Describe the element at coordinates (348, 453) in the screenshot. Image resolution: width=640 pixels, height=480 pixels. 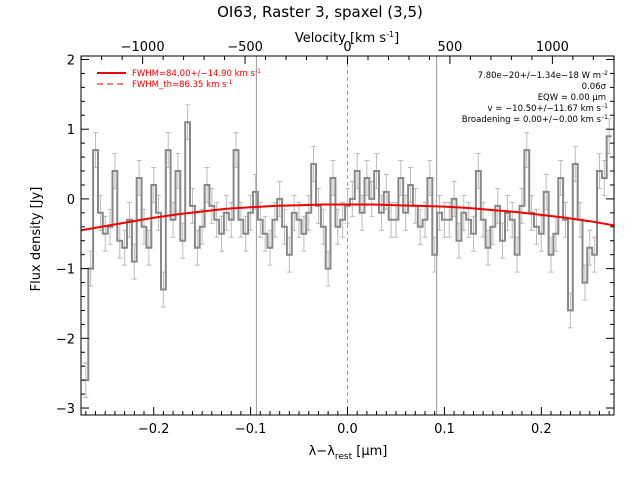
I see `x-axis-label: λ−λrest [μm]` at that location.